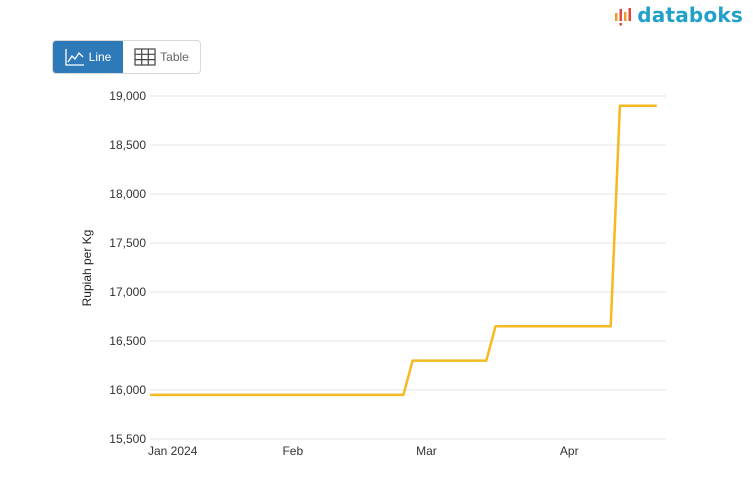 This screenshot has width=753, height=498. I want to click on x-tick-label: Apr, so click(569, 451).